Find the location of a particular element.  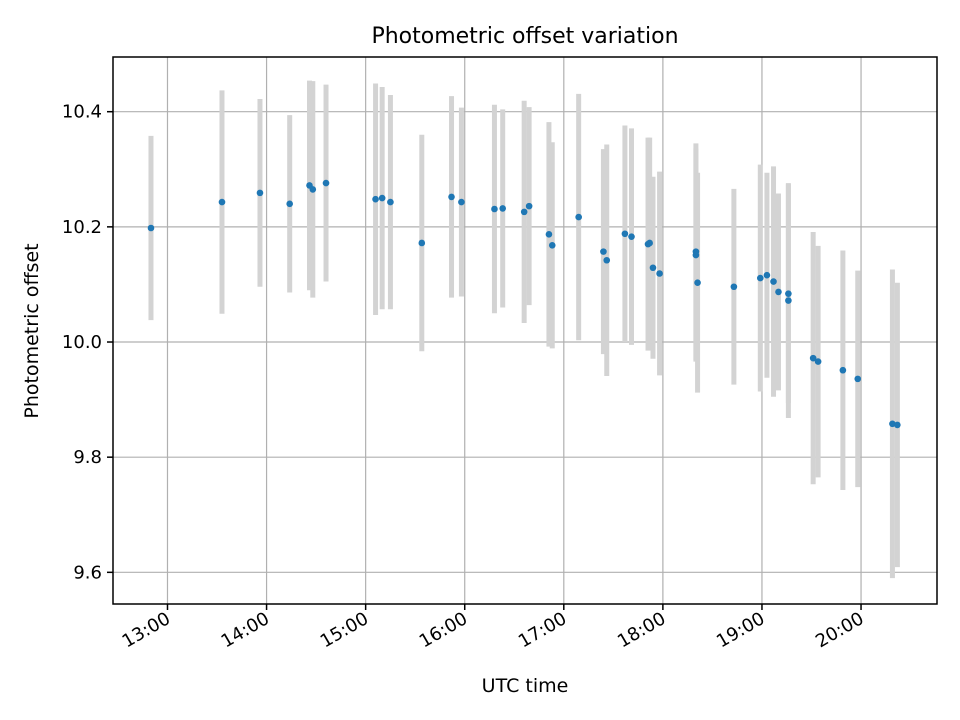

y-axis-label: Photometric offset is located at coordinates (32, 330).